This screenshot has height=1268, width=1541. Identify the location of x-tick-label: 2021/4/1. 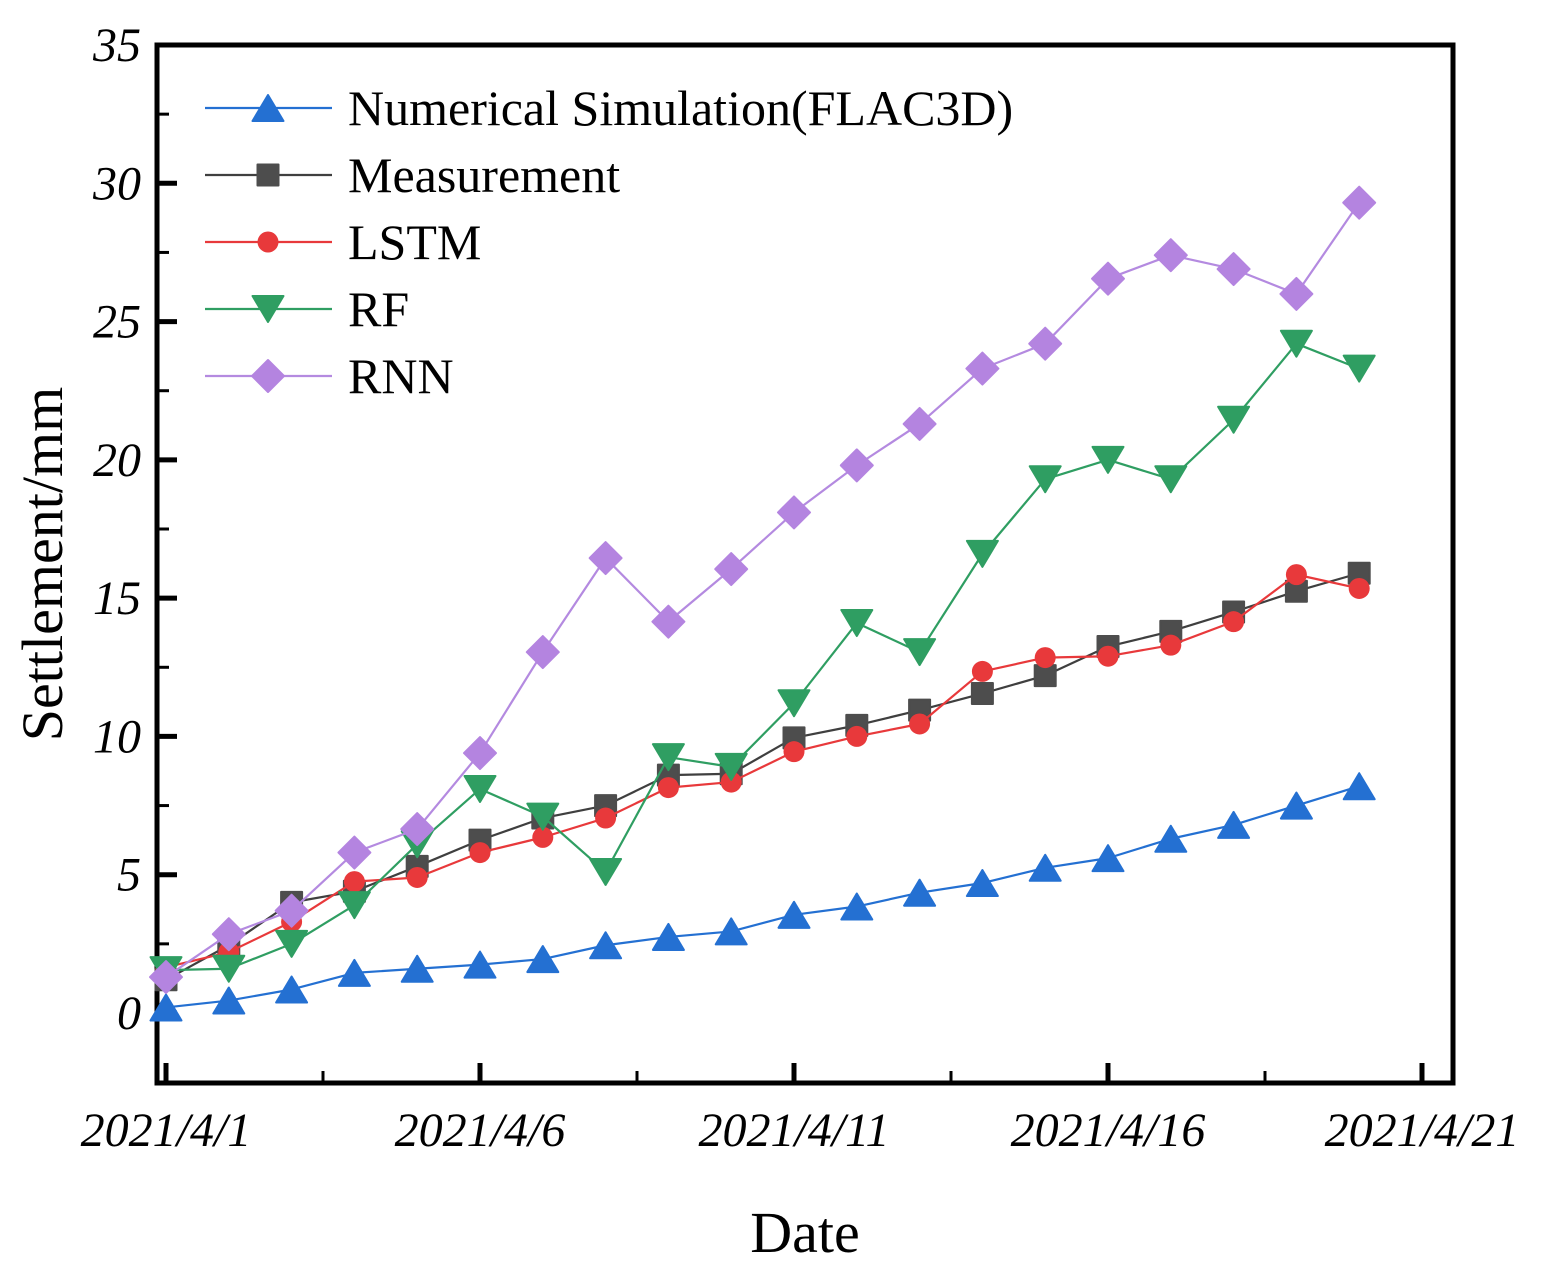
(166, 1130).